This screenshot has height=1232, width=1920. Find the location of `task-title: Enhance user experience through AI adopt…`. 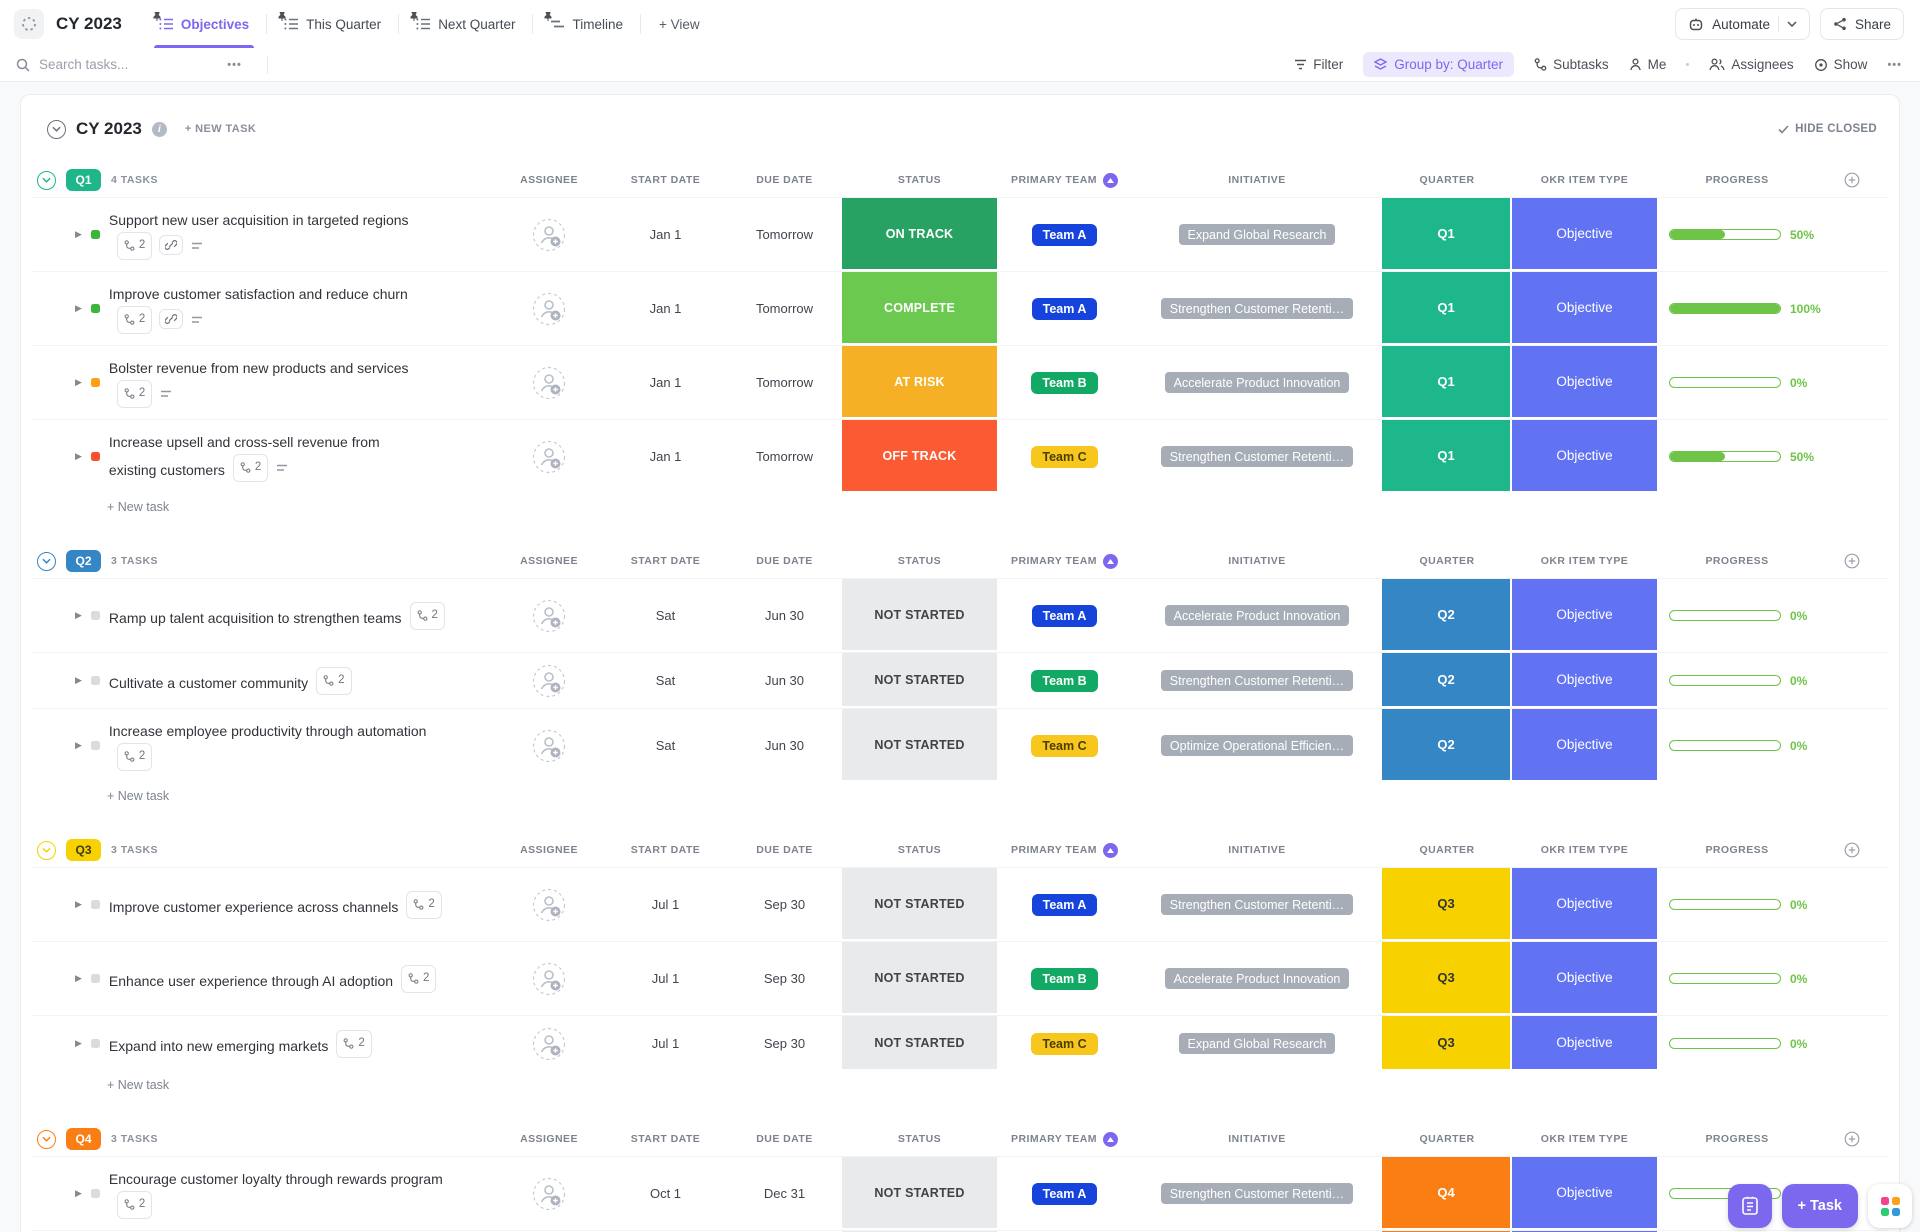

task-title: Enhance user experience through AI adopt… is located at coordinates (251, 980).